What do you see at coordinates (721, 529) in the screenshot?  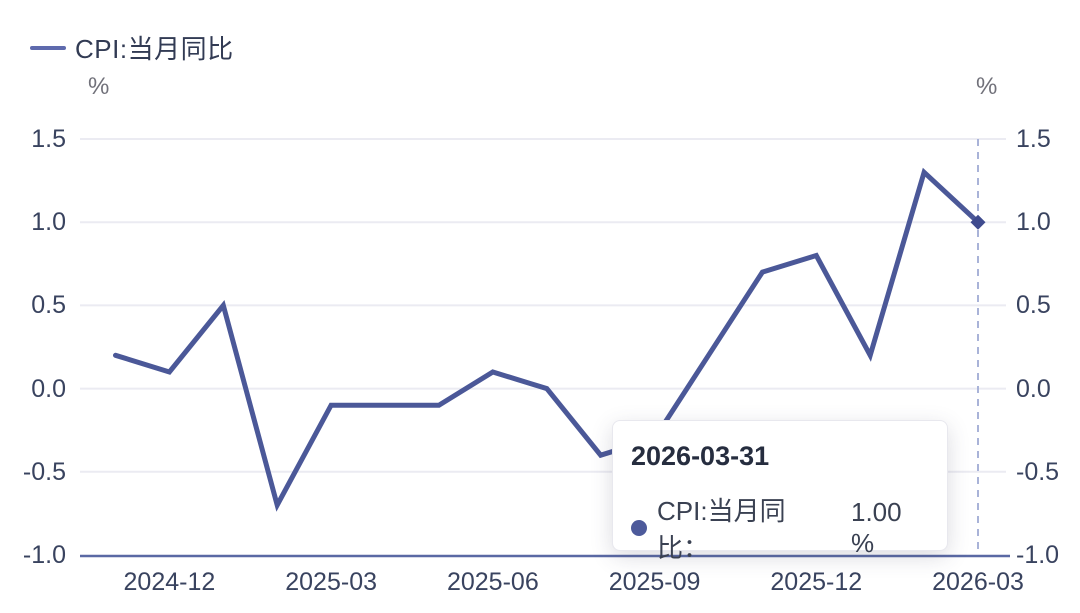 I see `tooltip-series-label: CPI:当月同比：` at bounding box center [721, 529].